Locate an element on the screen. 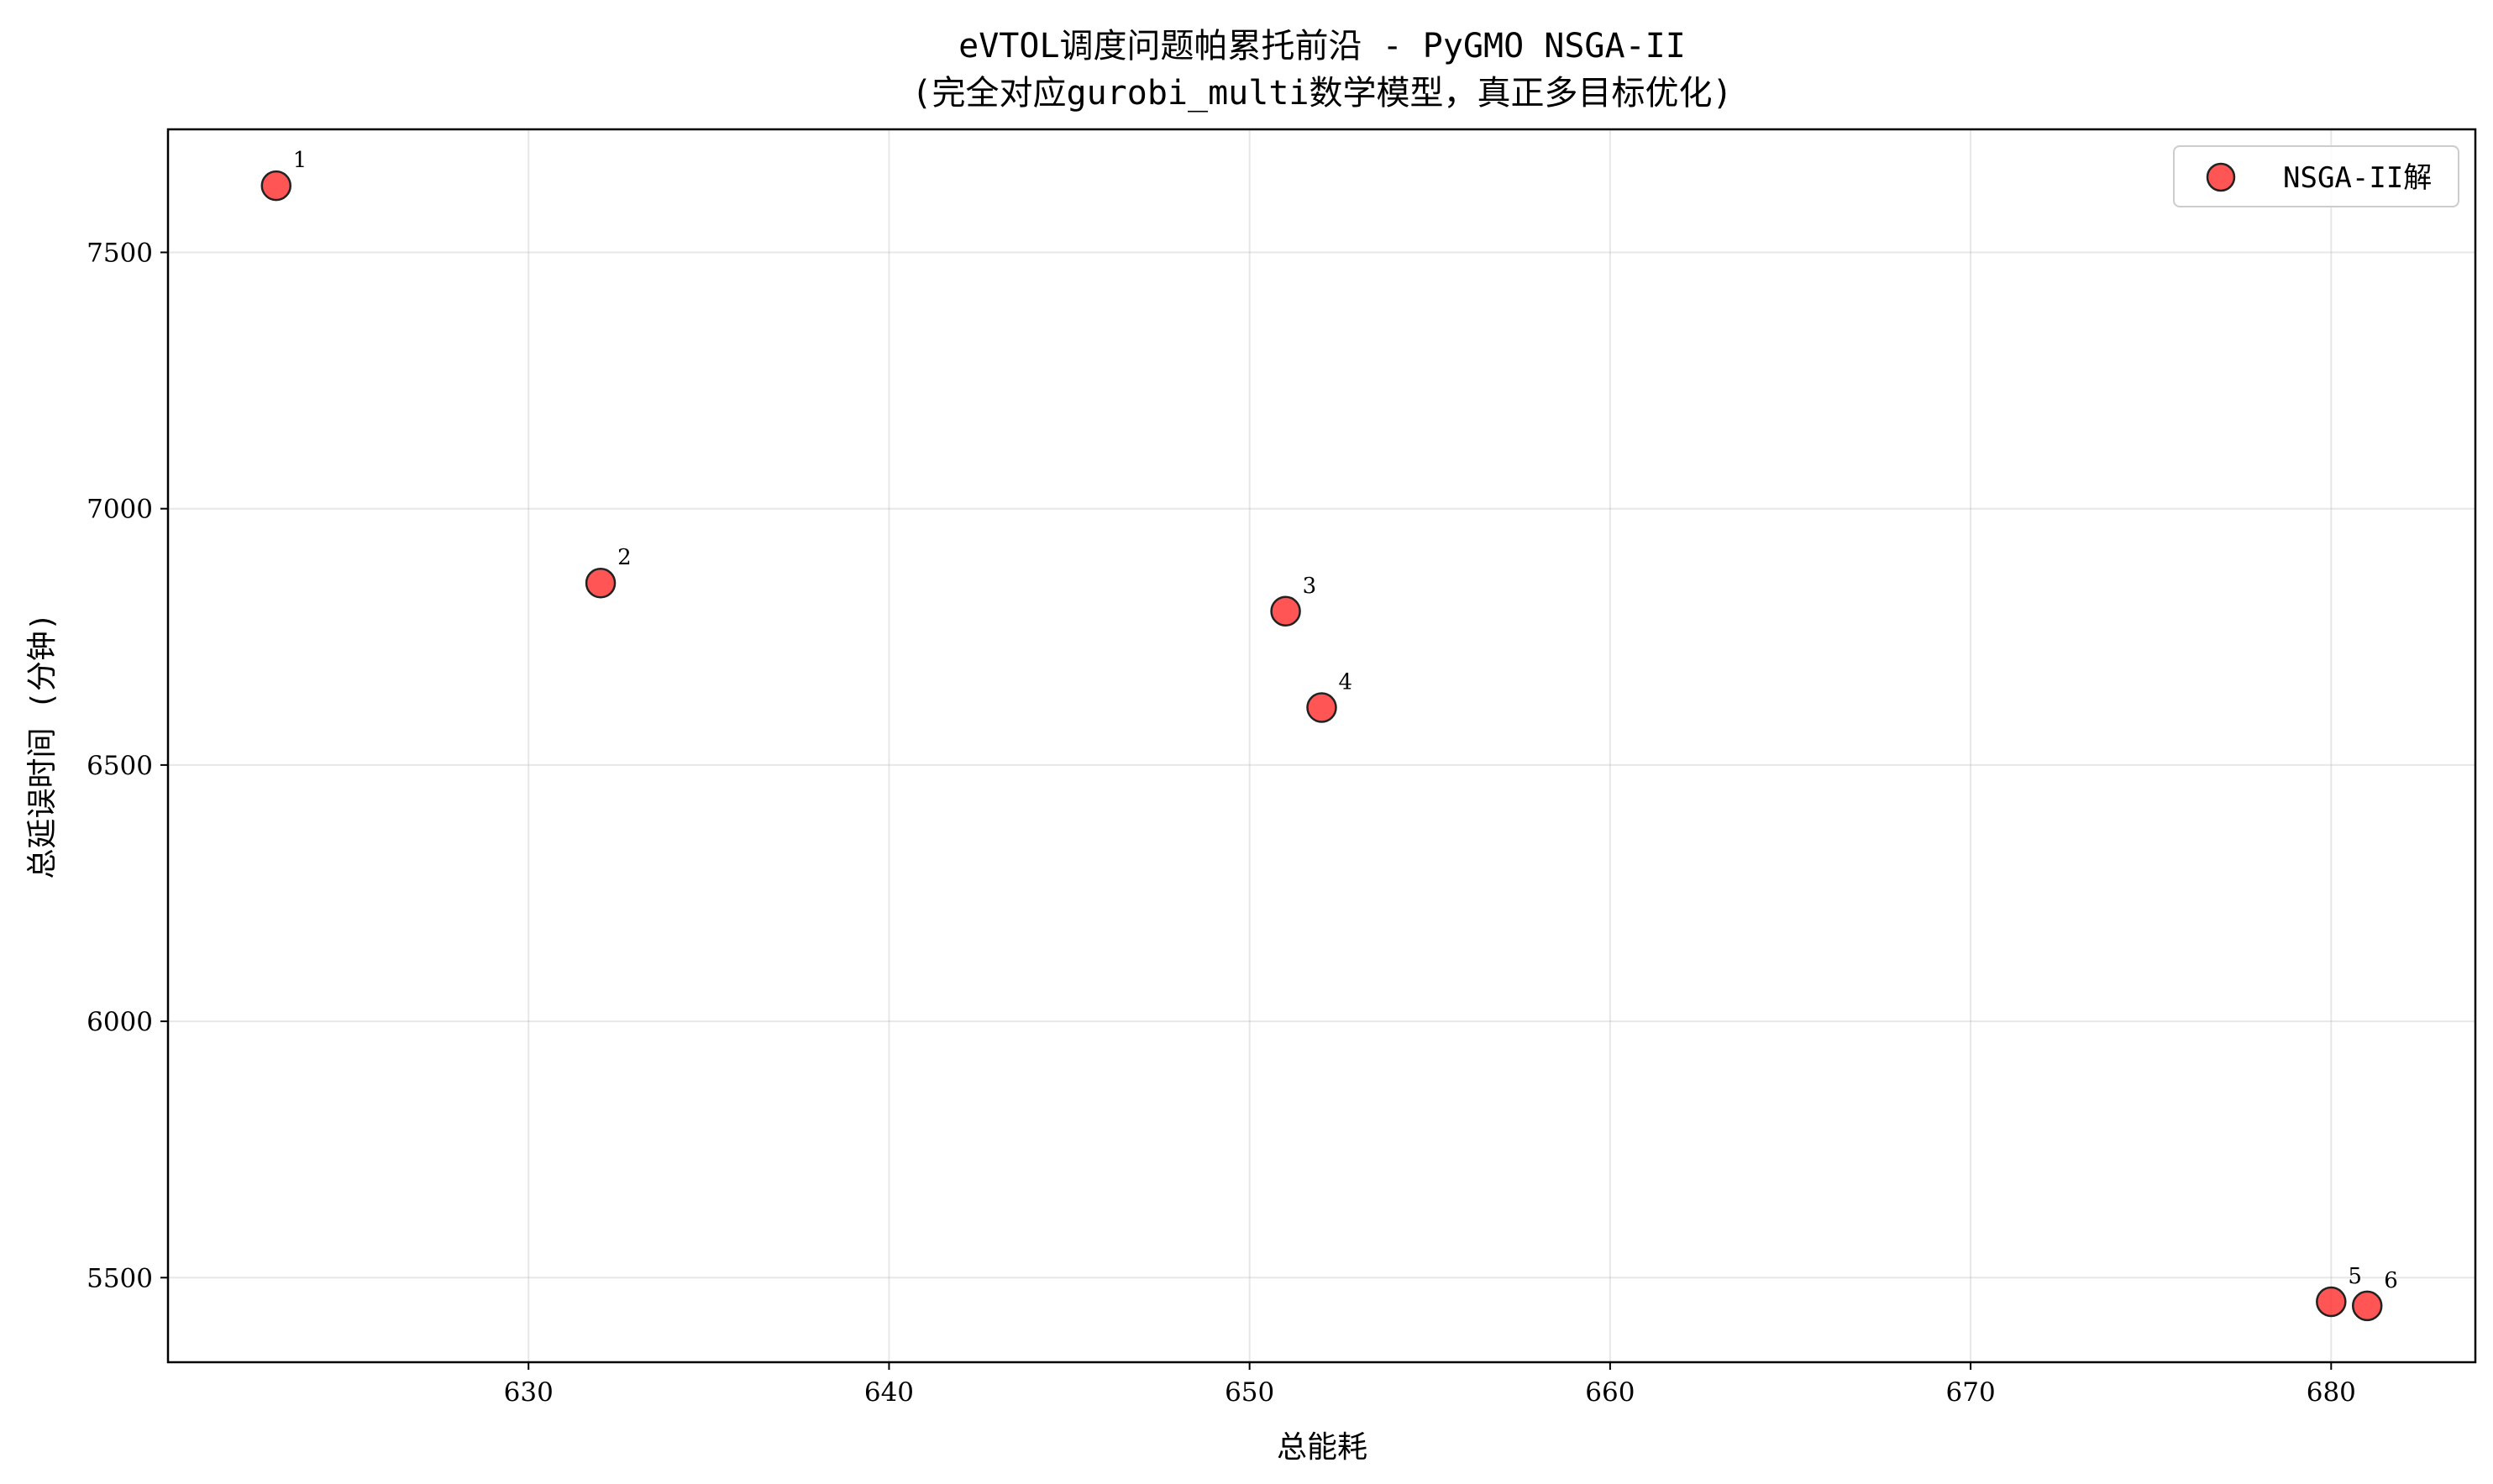 The image size is (2493, 1484). x-tick-label: 630 is located at coordinates (529, 1393).